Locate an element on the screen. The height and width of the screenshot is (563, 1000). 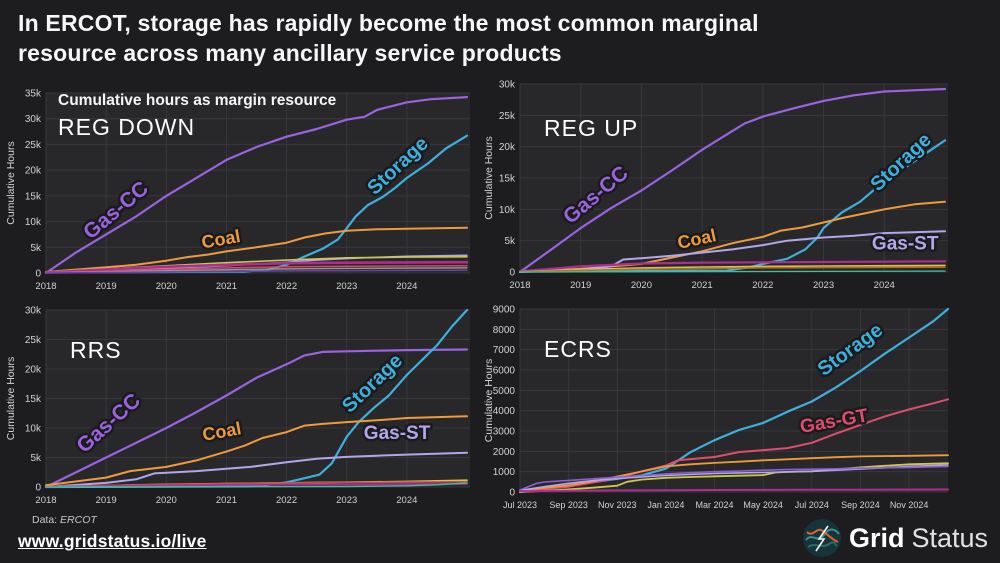
x-tick-label: 2021 is located at coordinates (702, 285).